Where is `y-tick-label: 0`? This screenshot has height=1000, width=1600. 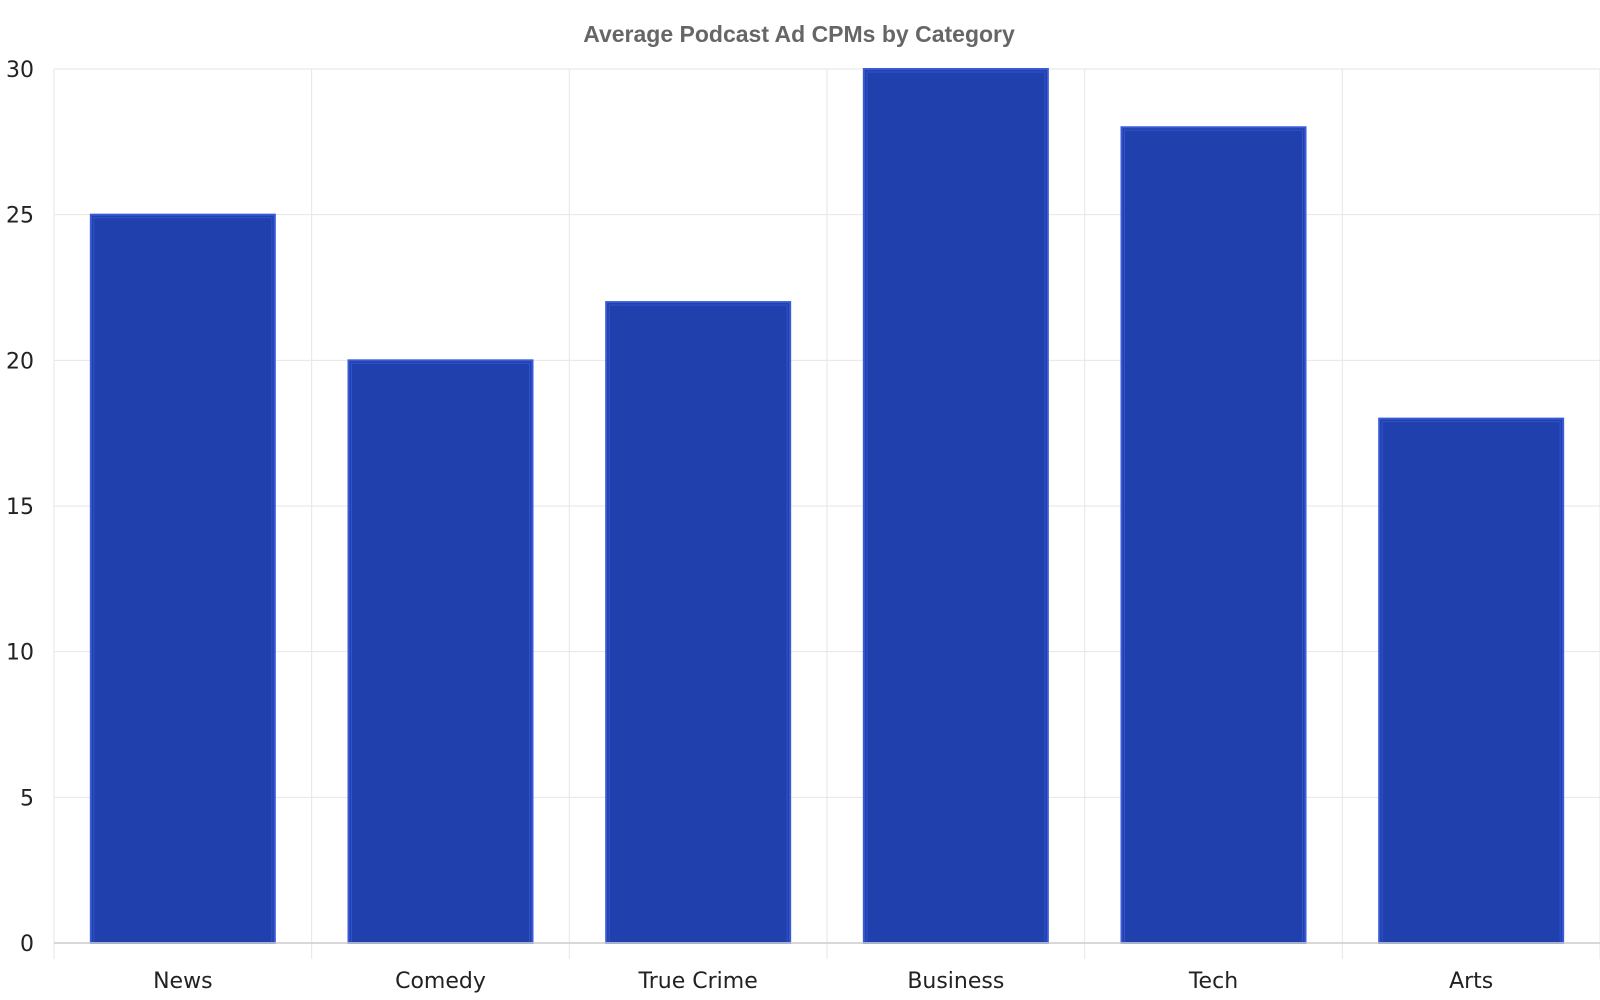 y-tick-label: 0 is located at coordinates (27, 944).